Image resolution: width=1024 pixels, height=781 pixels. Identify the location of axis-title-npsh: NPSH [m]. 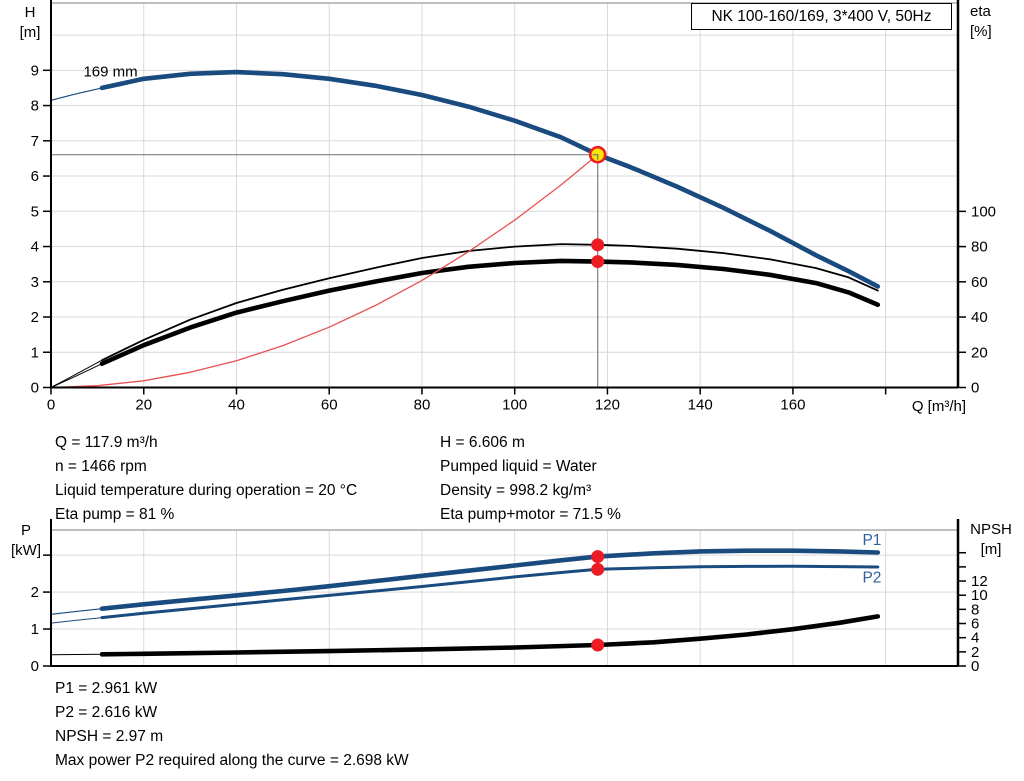
(991, 539).